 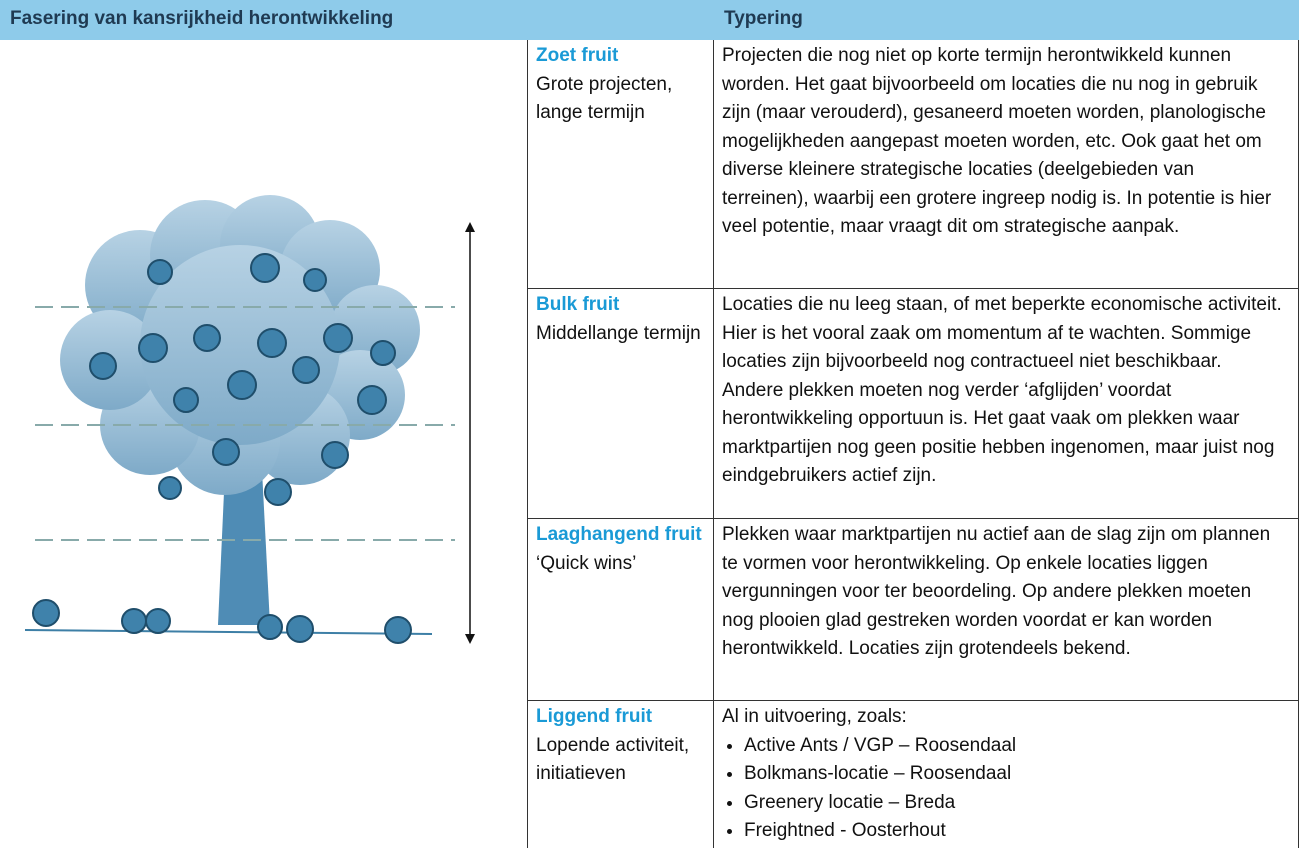 What do you see at coordinates (594, 716) in the screenshot?
I see `category-title: Liggend fruit` at bounding box center [594, 716].